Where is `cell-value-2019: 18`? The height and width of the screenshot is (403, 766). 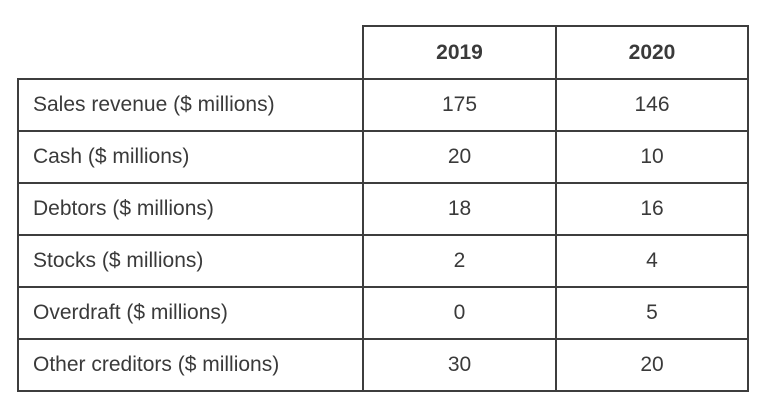 cell-value-2019: 18 is located at coordinates (459, 209).